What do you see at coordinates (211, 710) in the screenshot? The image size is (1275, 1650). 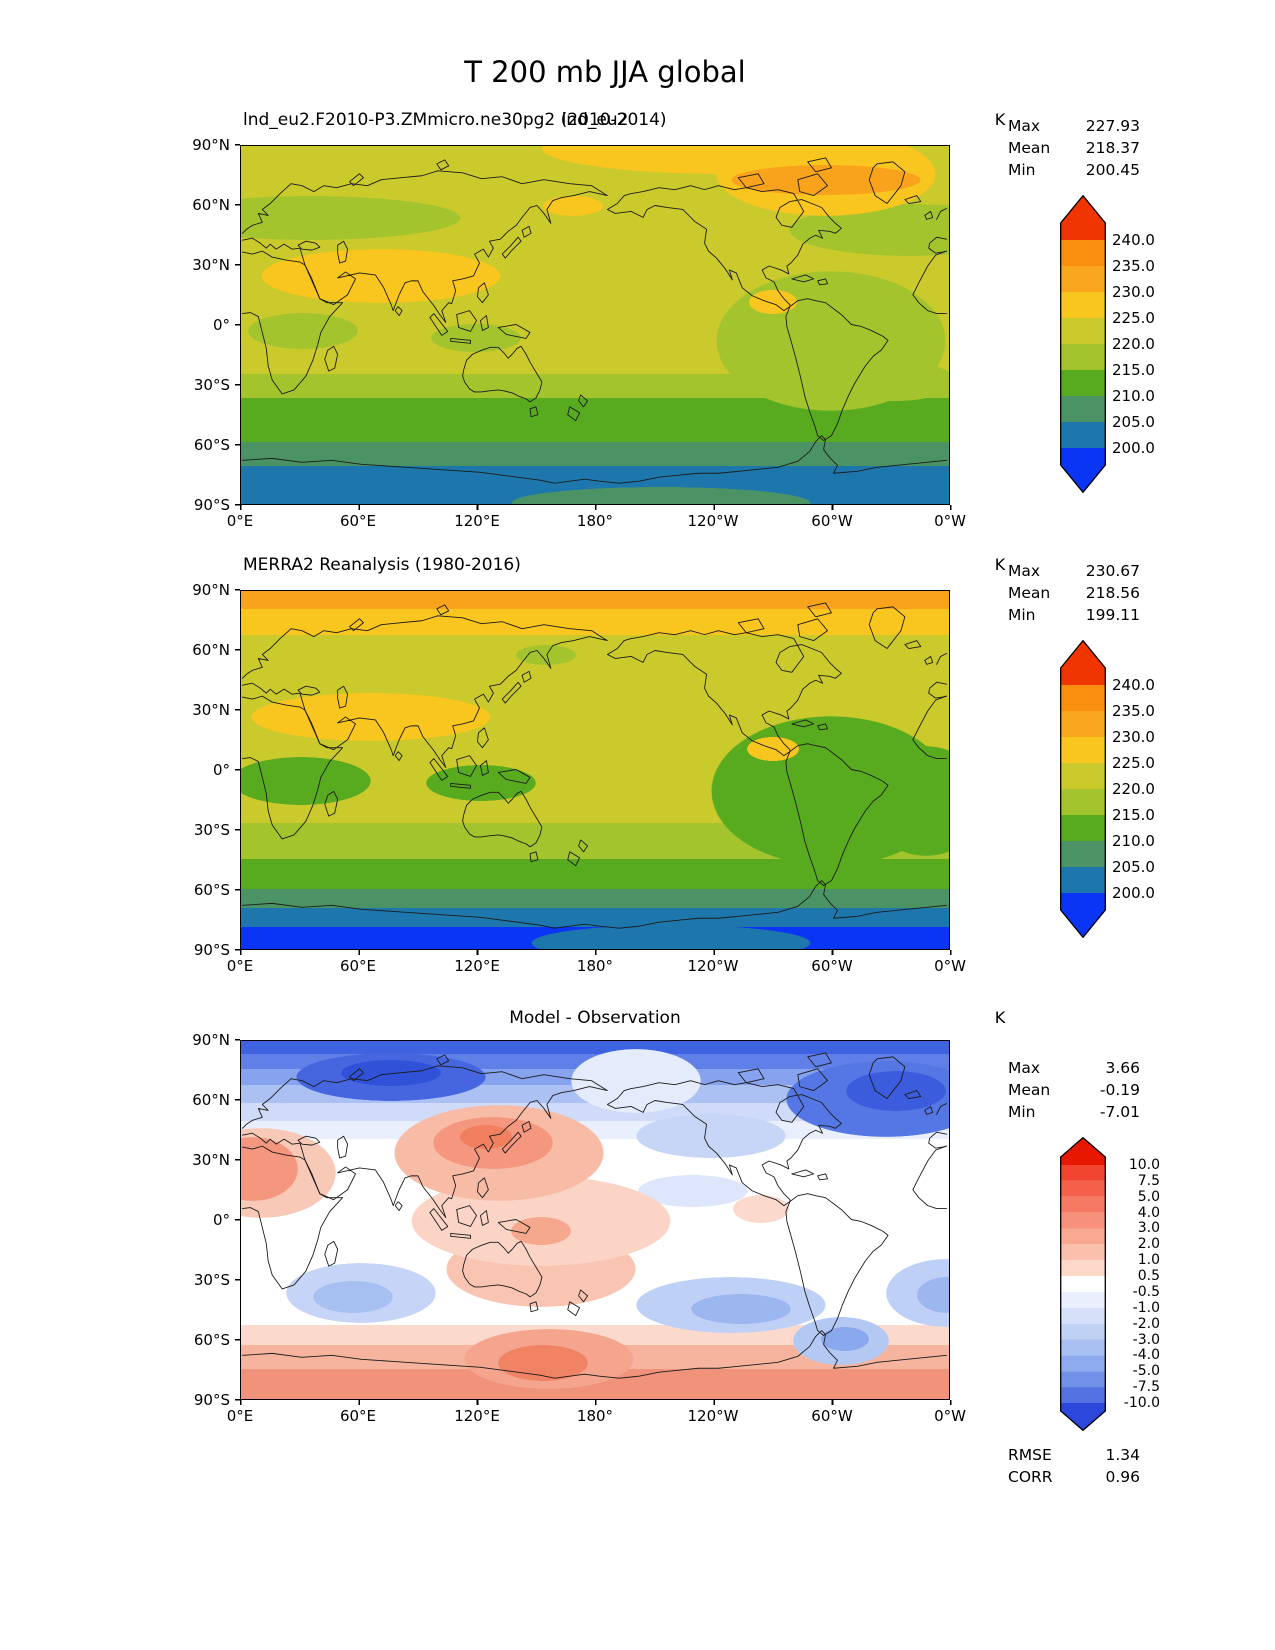 I see `panel2-ylabel-30n: 30°N` at bounding box center [211, 710].